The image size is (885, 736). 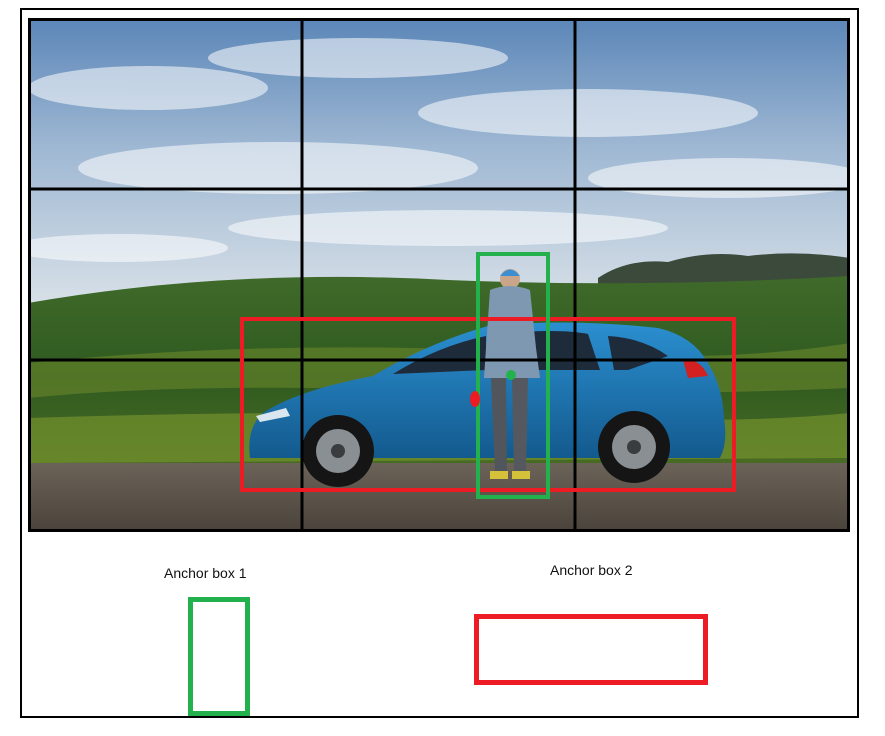 I want to click on anchor-box-2-shape, so click(x=591, y=649).